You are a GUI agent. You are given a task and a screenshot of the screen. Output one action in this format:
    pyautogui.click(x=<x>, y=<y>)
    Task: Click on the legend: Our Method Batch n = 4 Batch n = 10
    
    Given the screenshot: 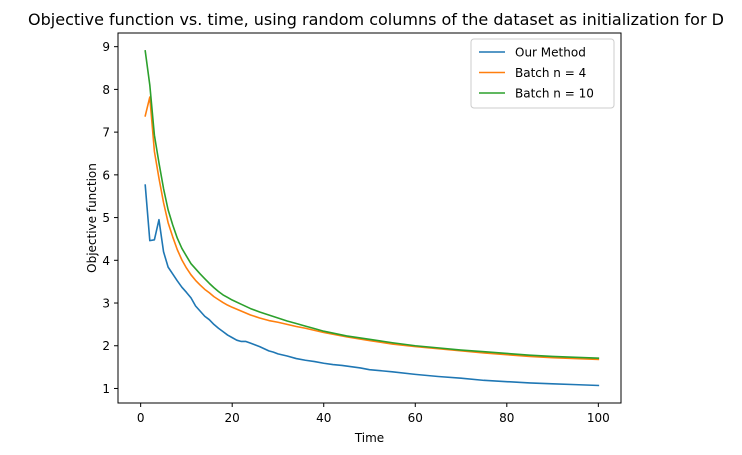 What is the action you would take?
    pyautogui.click(x=542, y=73)
    